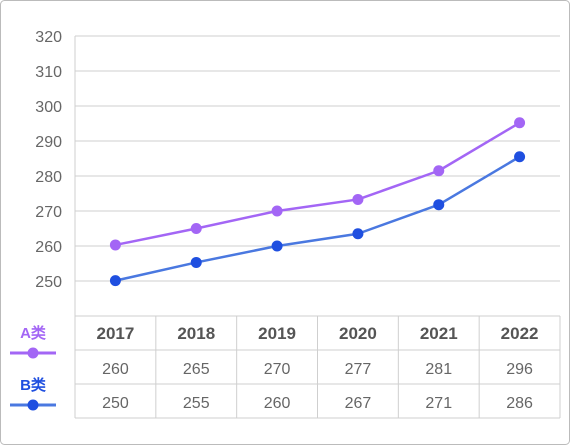  Describe the element at coordinates (33, 385) in the screenshot. I see `legend-label-b: B类` at that location.